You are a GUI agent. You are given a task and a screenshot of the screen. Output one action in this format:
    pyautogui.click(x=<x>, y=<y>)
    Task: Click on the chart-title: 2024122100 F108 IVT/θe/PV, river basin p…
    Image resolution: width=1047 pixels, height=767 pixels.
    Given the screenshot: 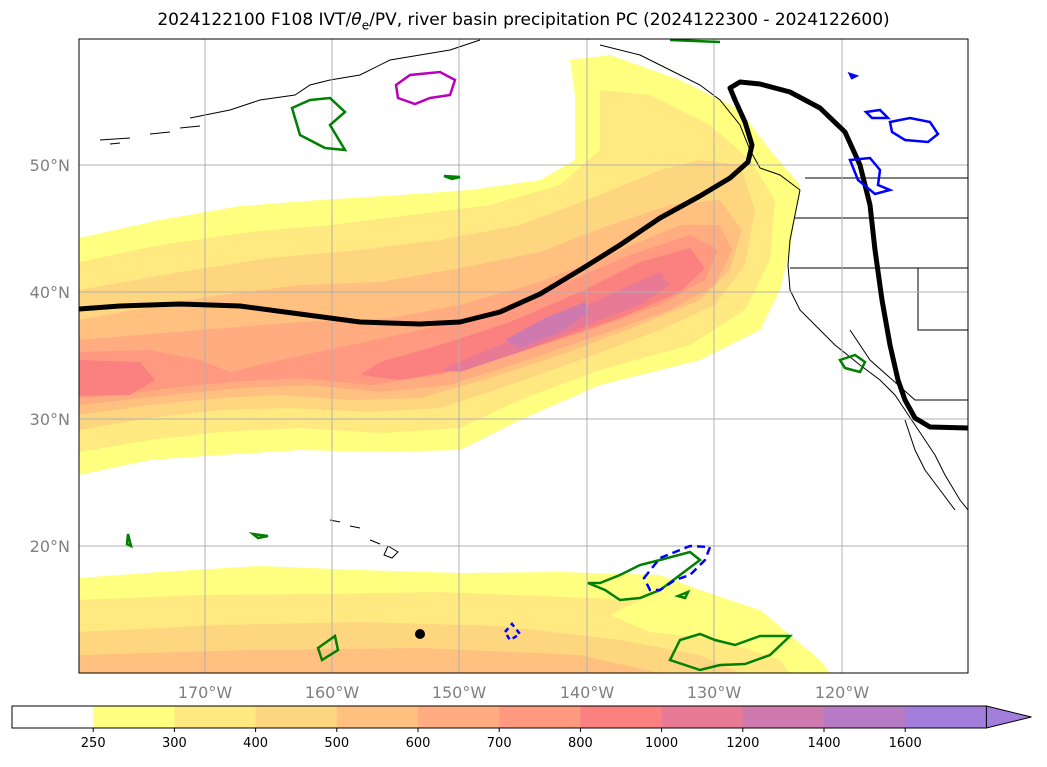 What is the action you would take?
    pyautogui.click(x=523, y=21)
    